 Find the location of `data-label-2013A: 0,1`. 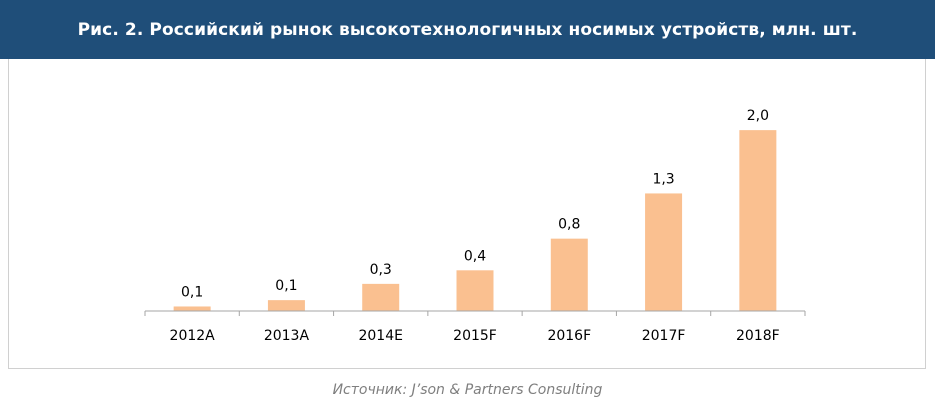

data-label-2013A: 0,1 is located at coordinates (286, 286).